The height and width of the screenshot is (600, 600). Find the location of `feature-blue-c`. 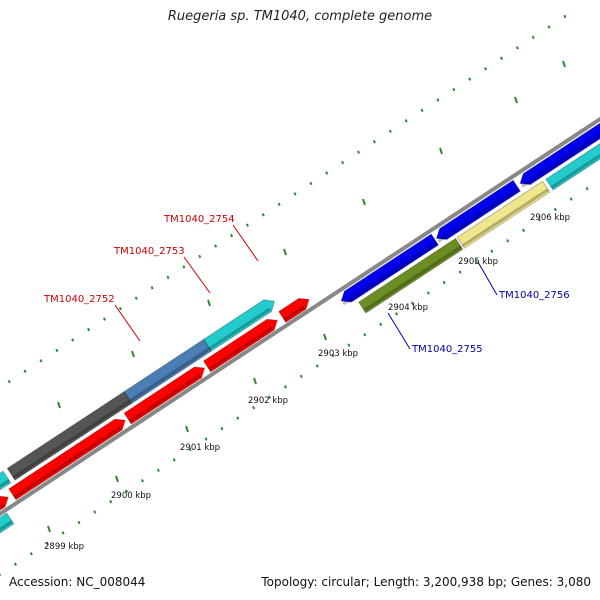

feature-blue-c is located at coordinates (559, 154).